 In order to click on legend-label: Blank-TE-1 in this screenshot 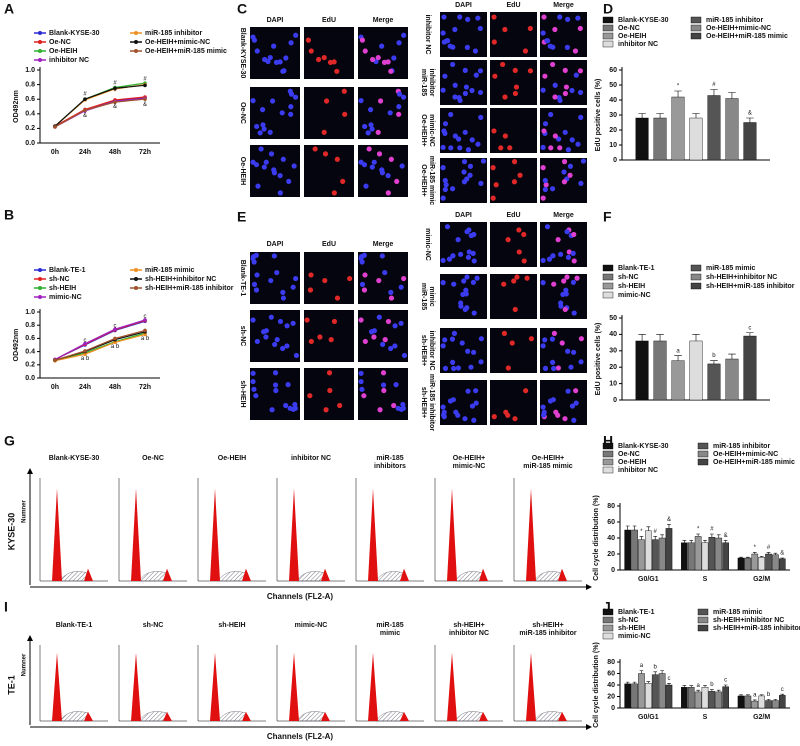, I will do `click(67, 270)`.